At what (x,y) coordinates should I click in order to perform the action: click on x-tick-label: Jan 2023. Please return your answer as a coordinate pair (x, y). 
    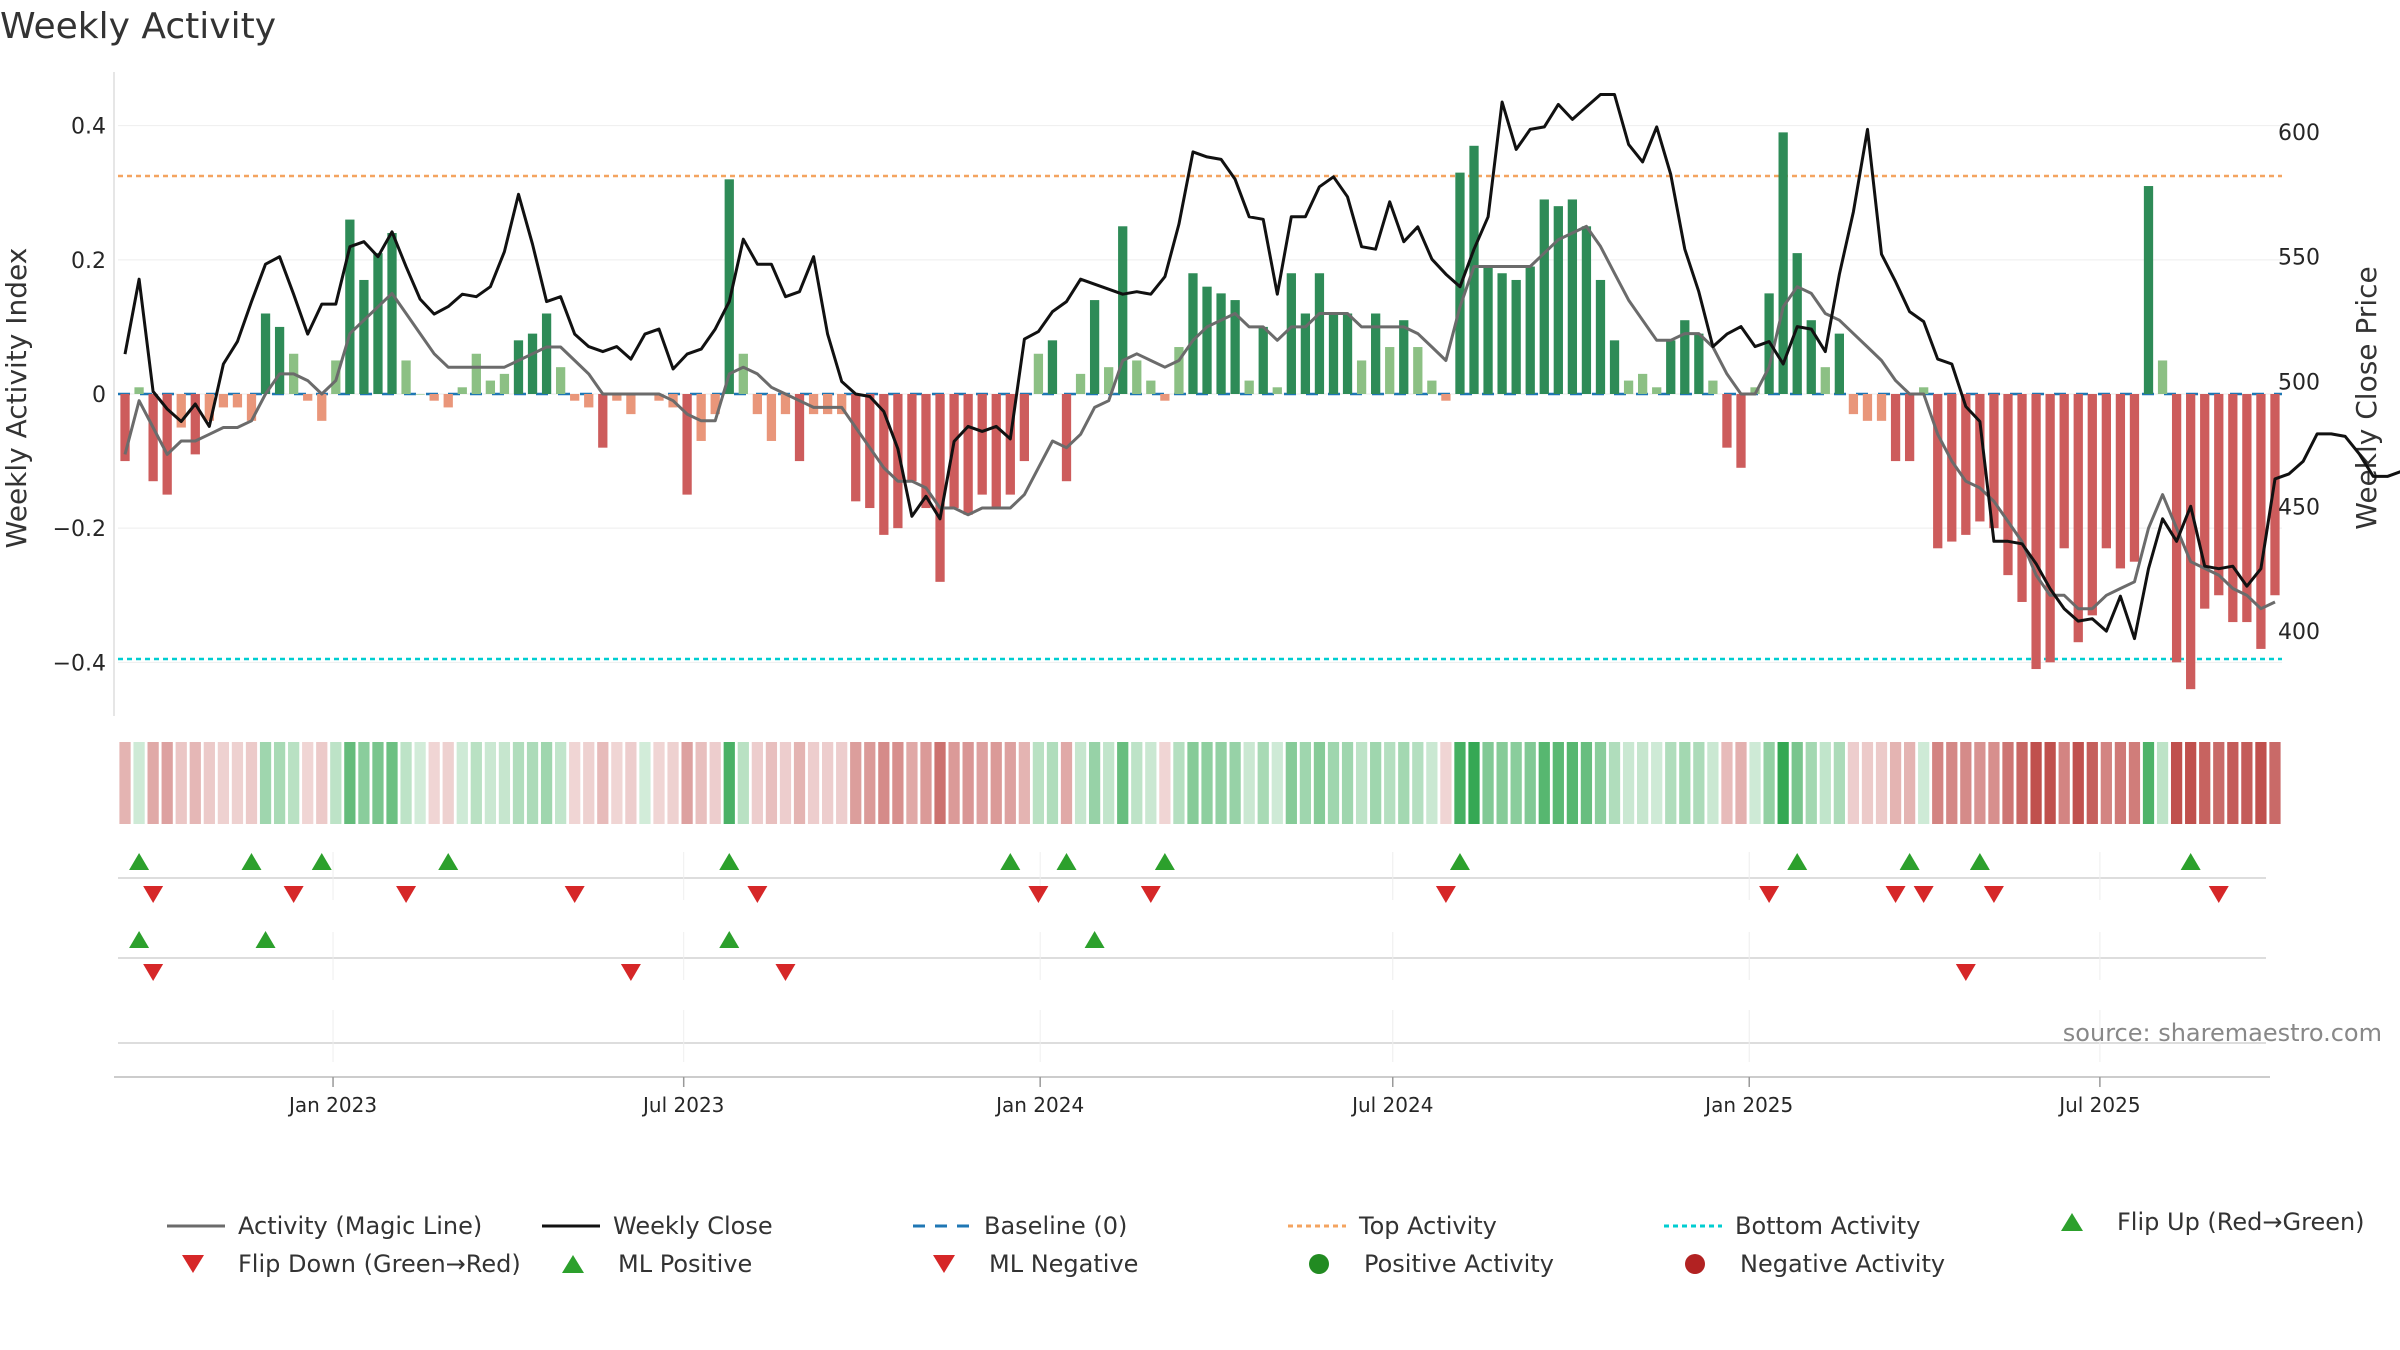
    Looking at the image, I should click on (332, 1105).